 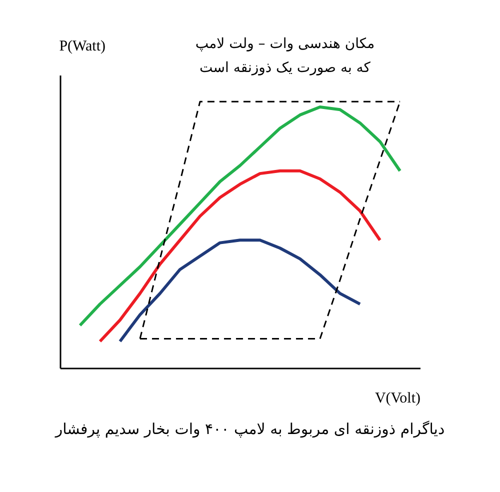 What do you see at coordinates (285, 56) in the screenshot?
I see `text: مکان هندسی وات – ولت لامپ که به صورت یک ذوزنقه است` at bounding box center [285, 56].